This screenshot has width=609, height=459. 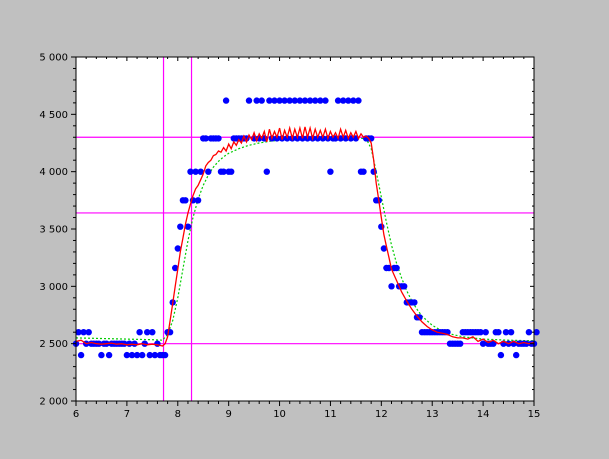 What do you see at coordinates (127, 414) in the screenshot?
I see `x-tick-label: 7` at bounding box center [127, 414].